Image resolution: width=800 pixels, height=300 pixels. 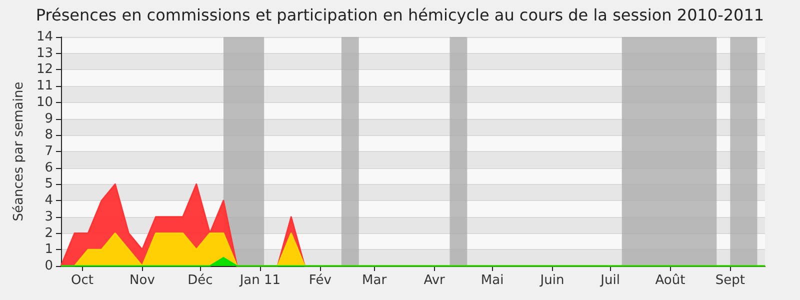 I want to click on x-tick-label: Sept, so click(x=730, y=280).